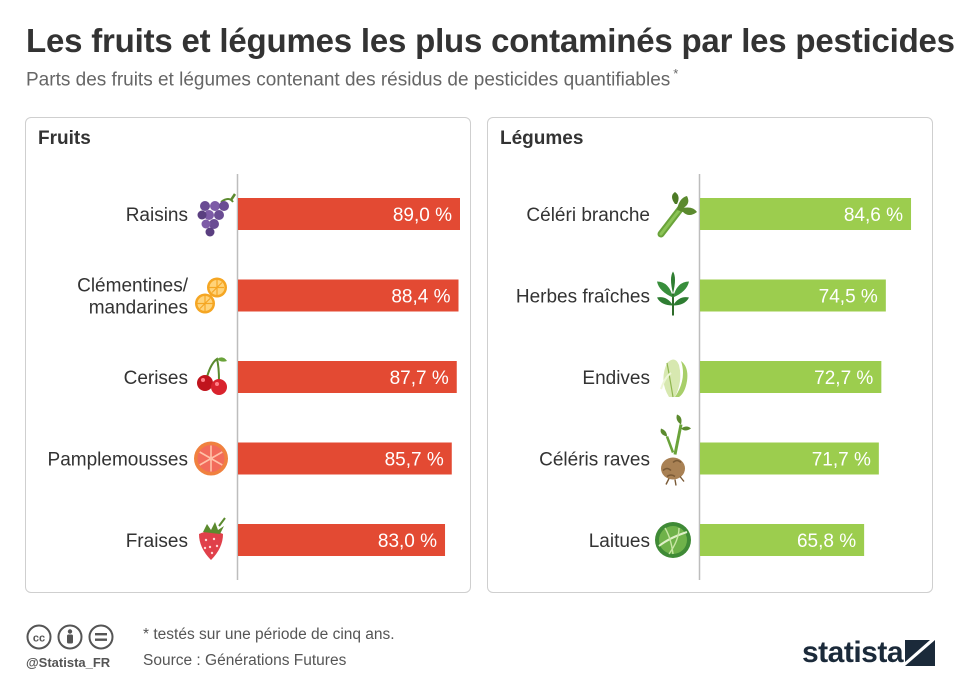 Image resolution: width=960 pixels, height=684 pixels. What do you see at coordinates (420, 297) in the screenshot?
I see `value-label: 88,4 %` at bounding box center [420, 297].